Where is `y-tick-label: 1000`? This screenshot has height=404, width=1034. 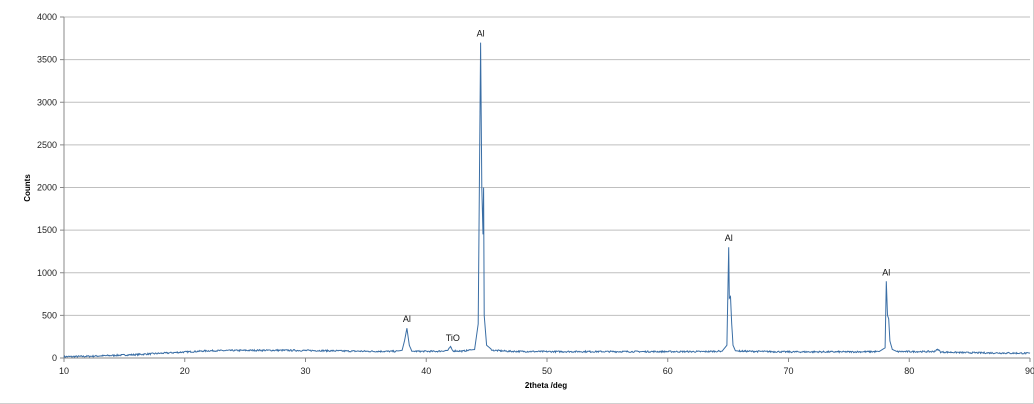
y-tick-label: 1000 is located at coordinates (47, 273).